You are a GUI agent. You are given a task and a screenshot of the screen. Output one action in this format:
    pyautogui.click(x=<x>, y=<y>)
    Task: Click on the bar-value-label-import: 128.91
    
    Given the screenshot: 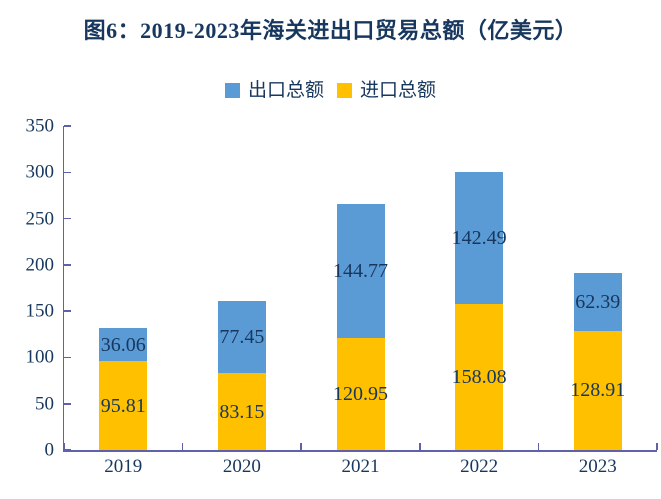 What is the action you would take?
    pyautogui.click(x=598, y=390)
    